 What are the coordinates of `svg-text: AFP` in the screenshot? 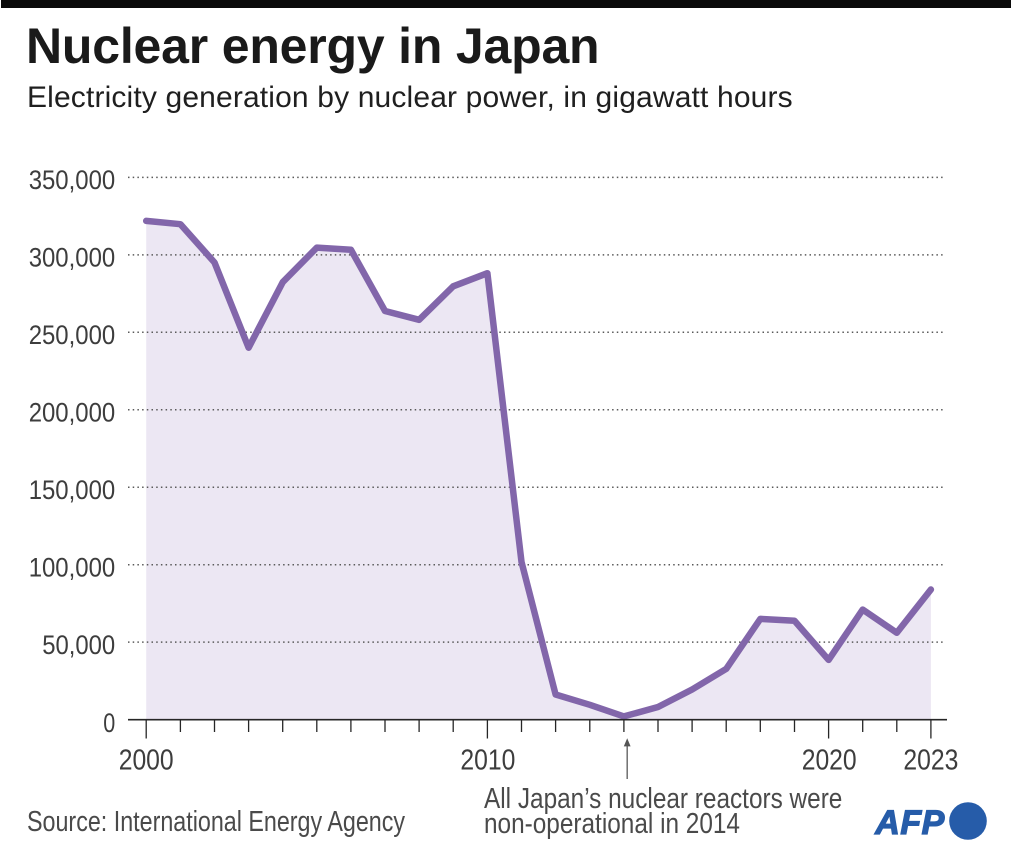 It's located at (909, 823).